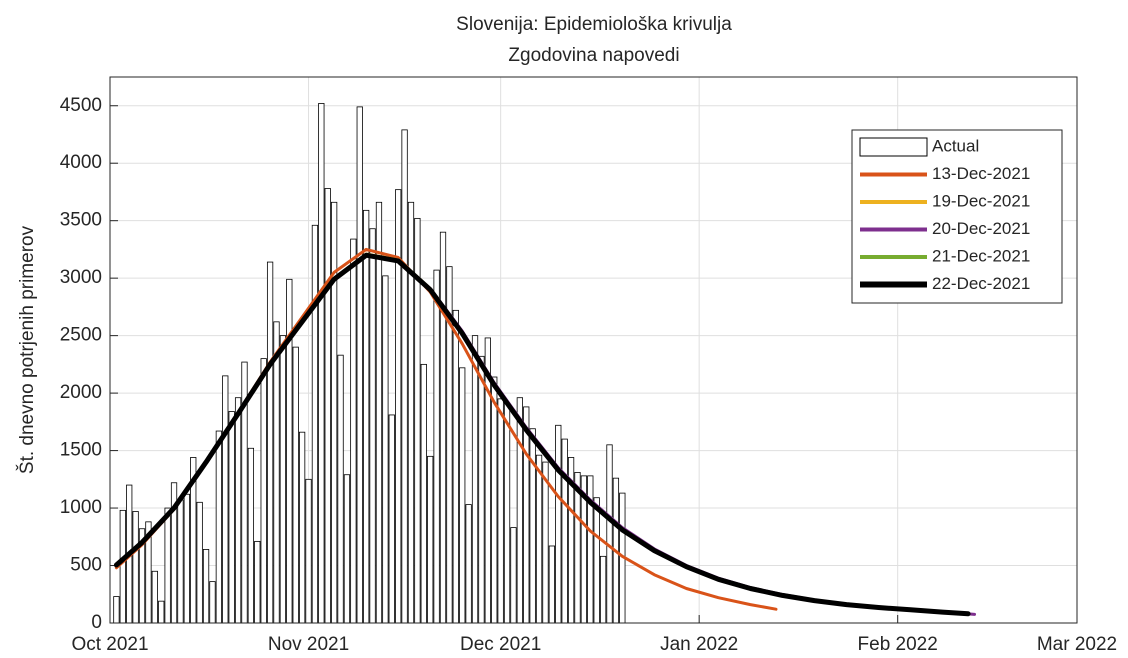 The image size is (1128, 658). I want to click on legend-label: Actual, so click(955, 145).